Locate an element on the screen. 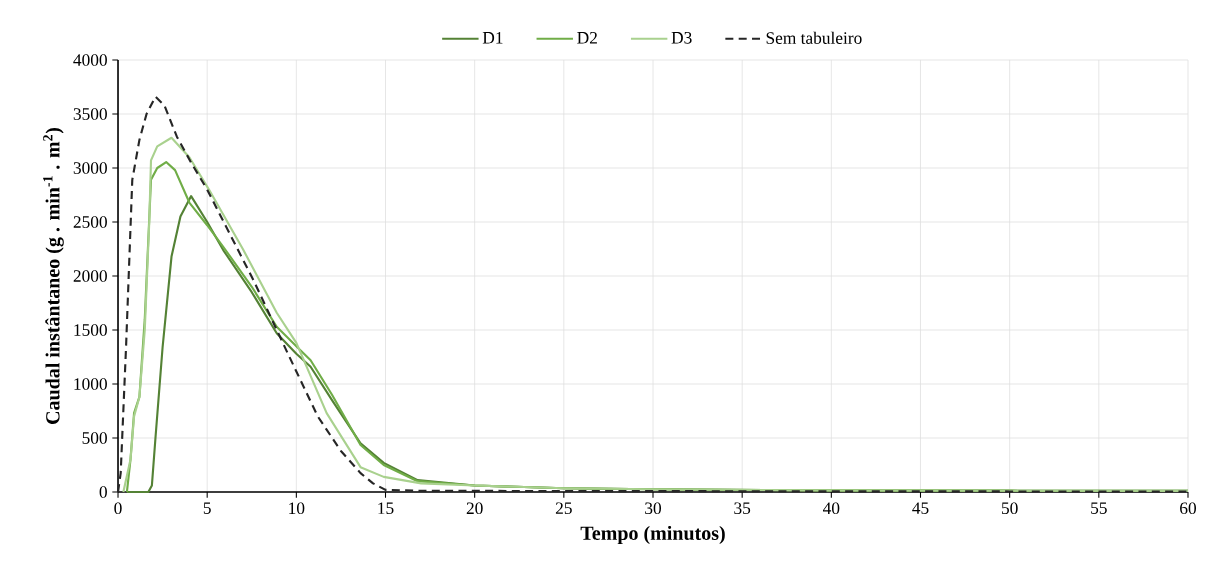 The width and height of the screenshot is (1207, 567). y-tick-label: 3500 is located at coordinates (90, 114).